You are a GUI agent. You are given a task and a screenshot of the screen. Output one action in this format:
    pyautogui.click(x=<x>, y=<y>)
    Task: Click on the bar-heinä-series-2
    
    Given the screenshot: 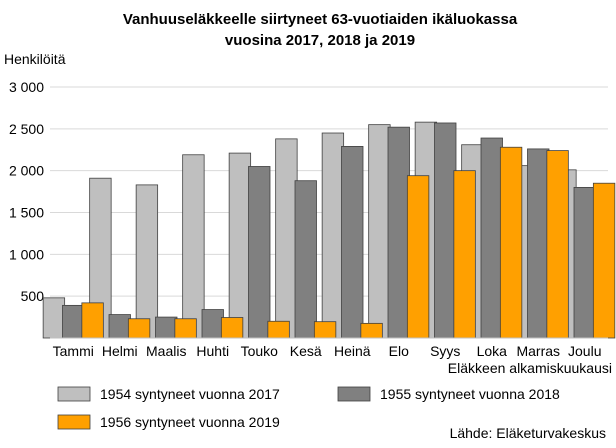 What is the action you would take?
    pyautogui.click(x=352, y=242)
    